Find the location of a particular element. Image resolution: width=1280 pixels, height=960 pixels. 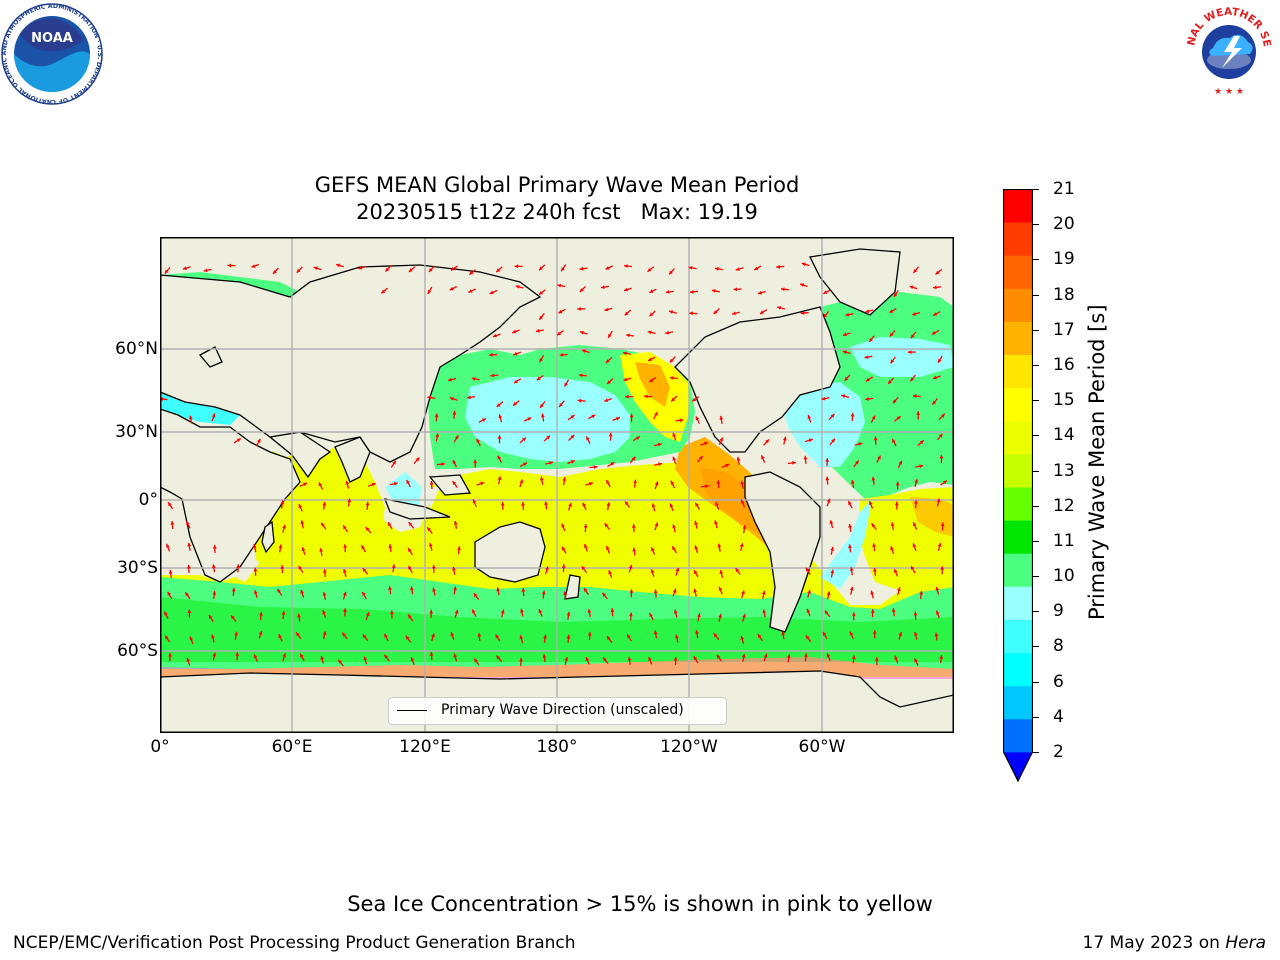

date-prefix: 17 May 2023 on is located at coordinates (1154, 943).